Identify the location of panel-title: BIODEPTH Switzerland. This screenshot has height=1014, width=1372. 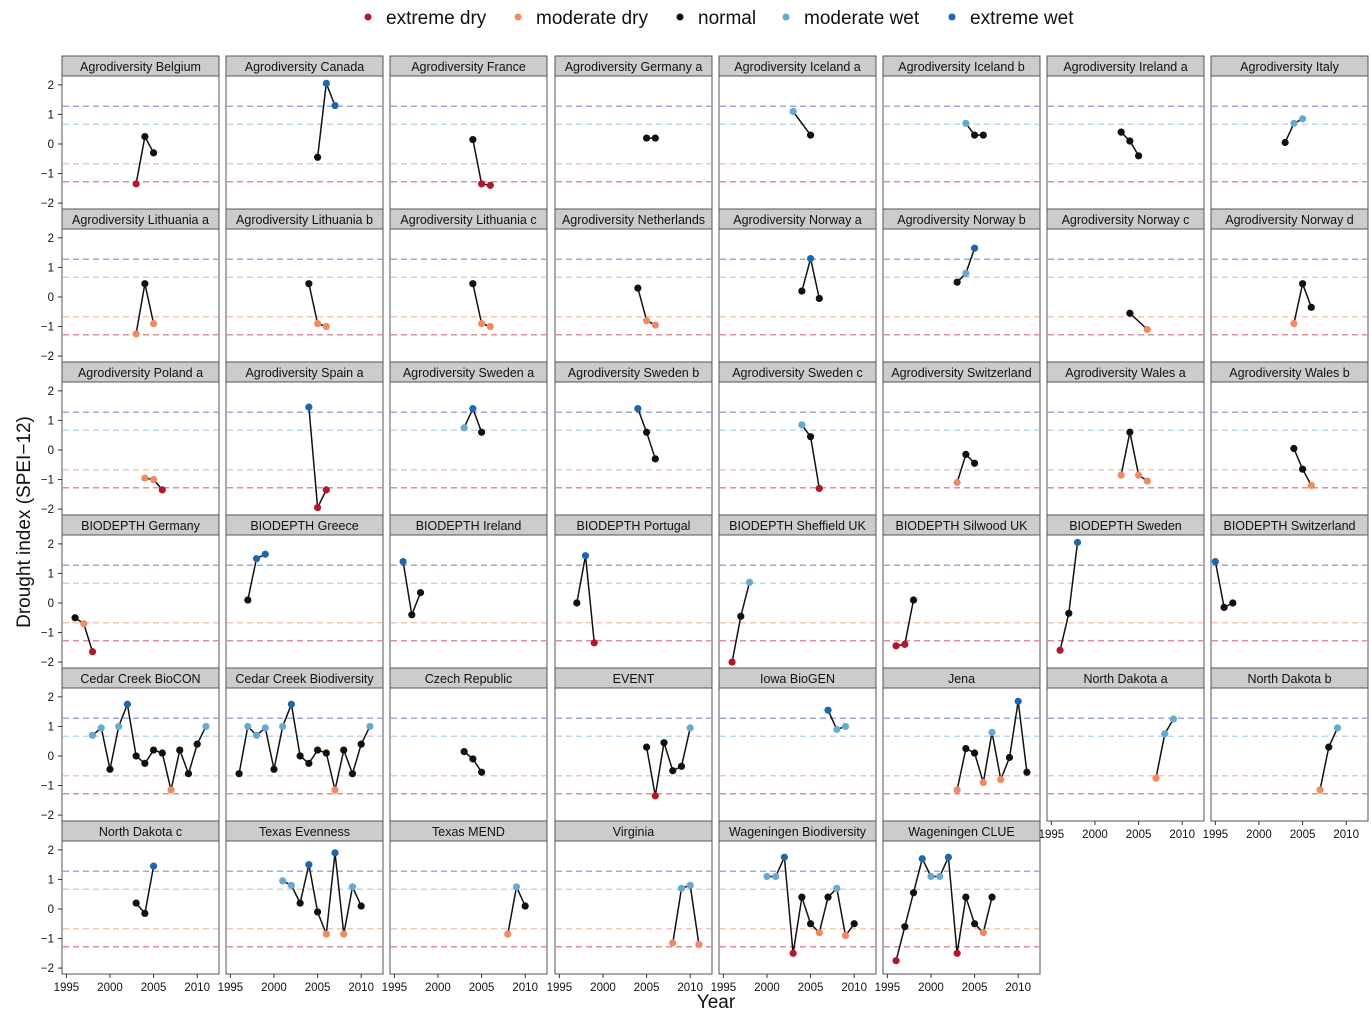
(1290, 526).